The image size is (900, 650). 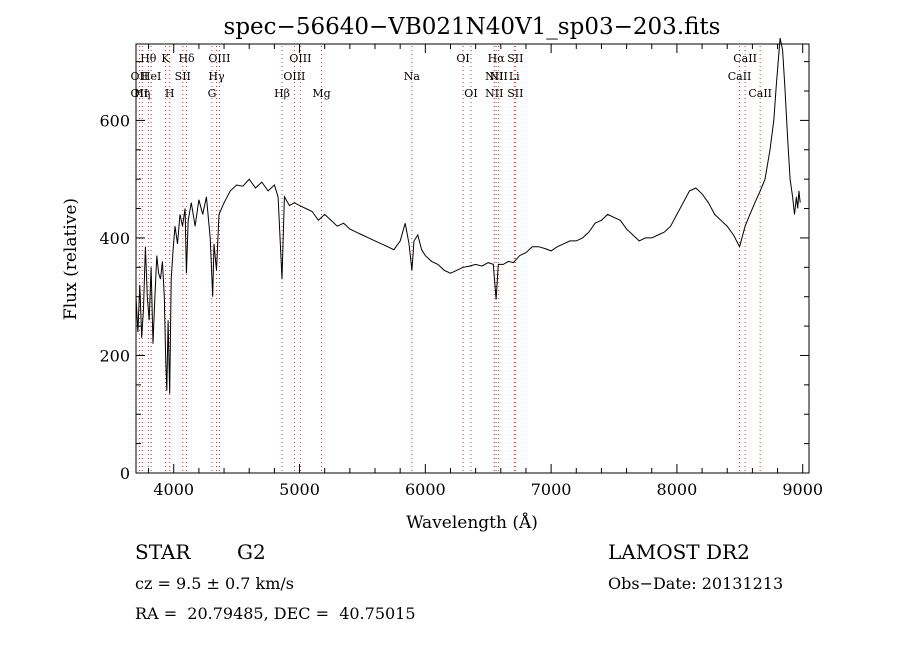 I want to click on redshift-label: cz = 9.5 ± 0.7 km/s, so click(x=214, y=583).